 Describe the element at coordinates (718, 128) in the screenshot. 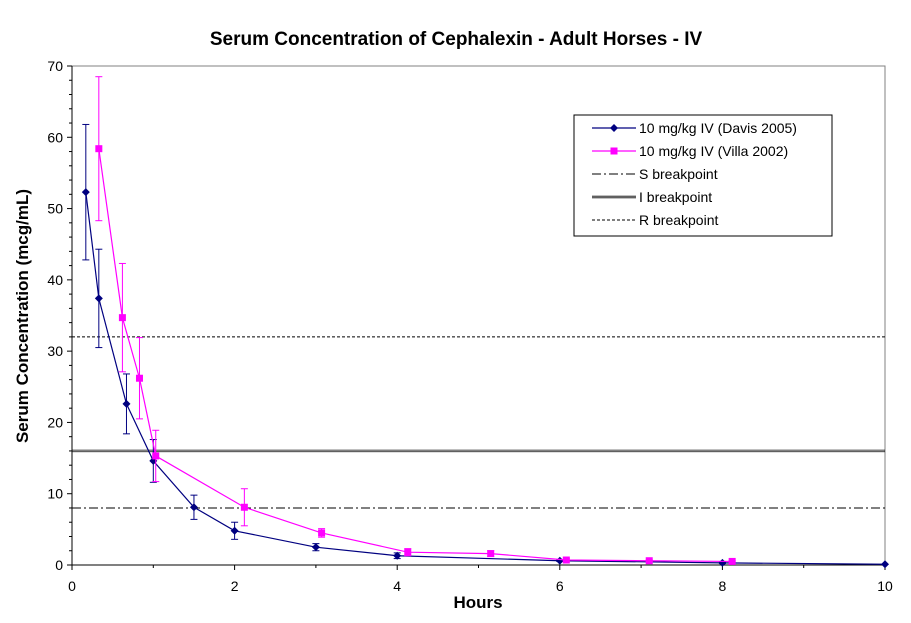

I see `legend-label-series-1: 10 mg/kg IV (Davis 2005)` at that location.